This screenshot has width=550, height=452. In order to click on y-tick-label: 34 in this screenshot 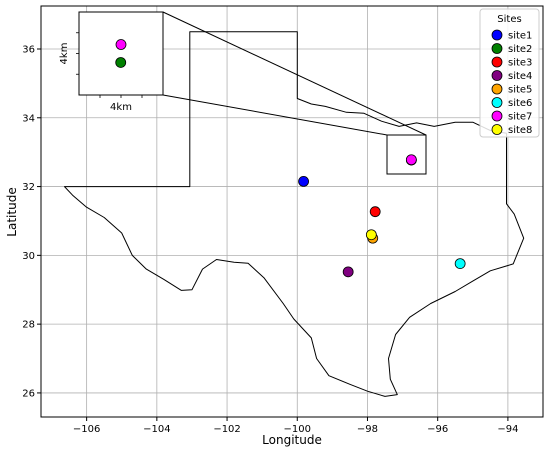, I will do `click(28, 118)`.